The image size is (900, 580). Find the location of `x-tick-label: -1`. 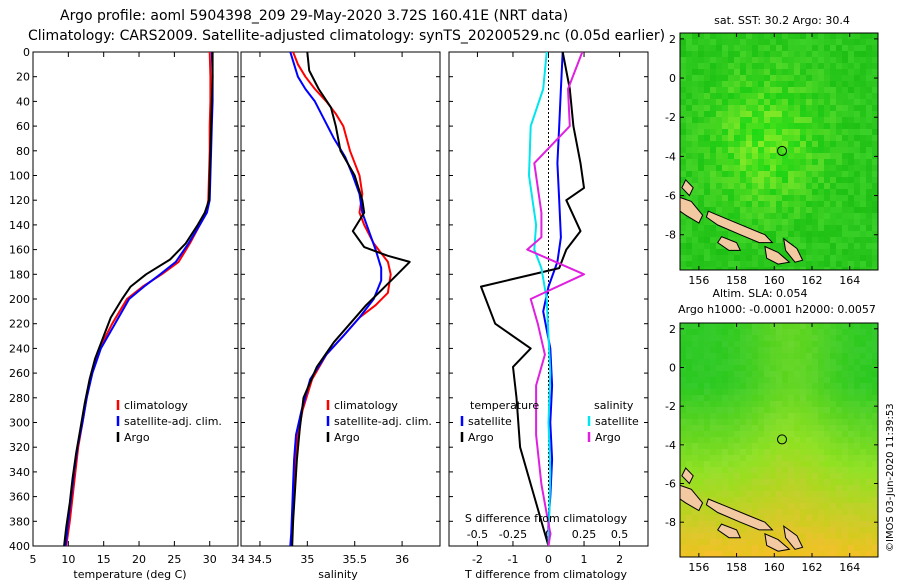

x-tick-label: -1 is located at coordinates (512, 559).